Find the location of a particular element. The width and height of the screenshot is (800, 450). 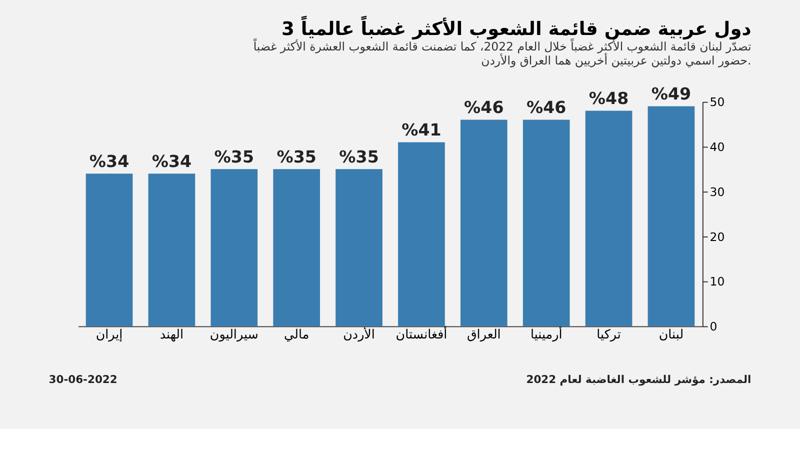

data-label: %48 is located at coordinates (608, 98).